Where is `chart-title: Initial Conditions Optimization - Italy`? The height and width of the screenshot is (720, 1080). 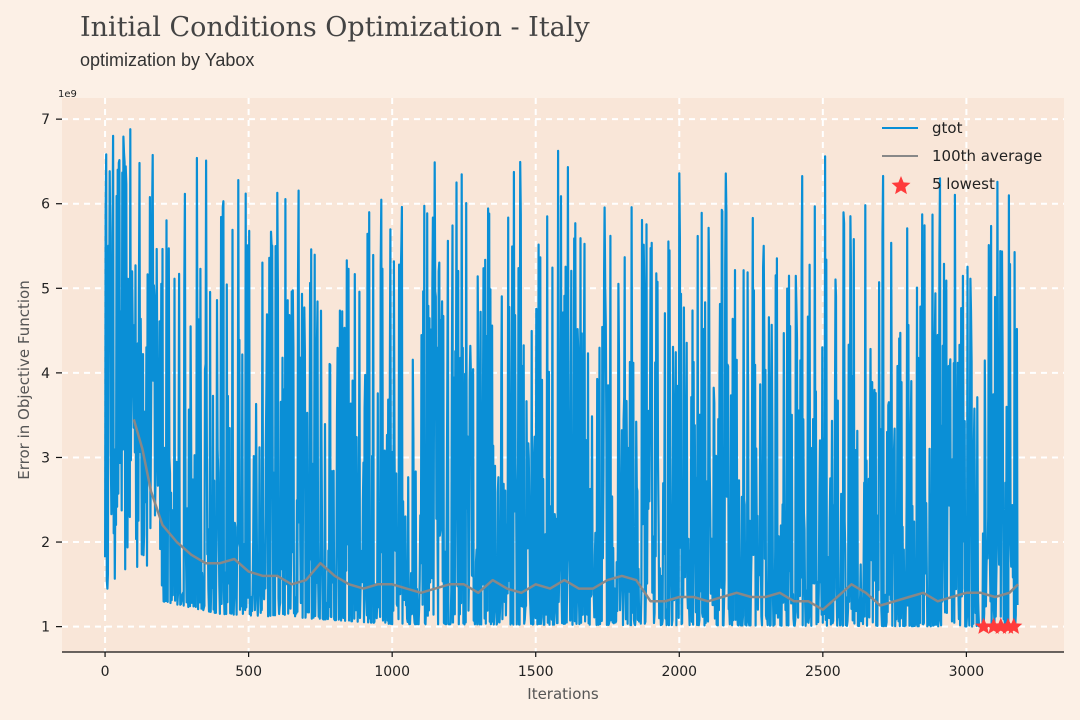
chart-title: Initial Conditions Optimization - Italy is located at coordinates (335, 27).